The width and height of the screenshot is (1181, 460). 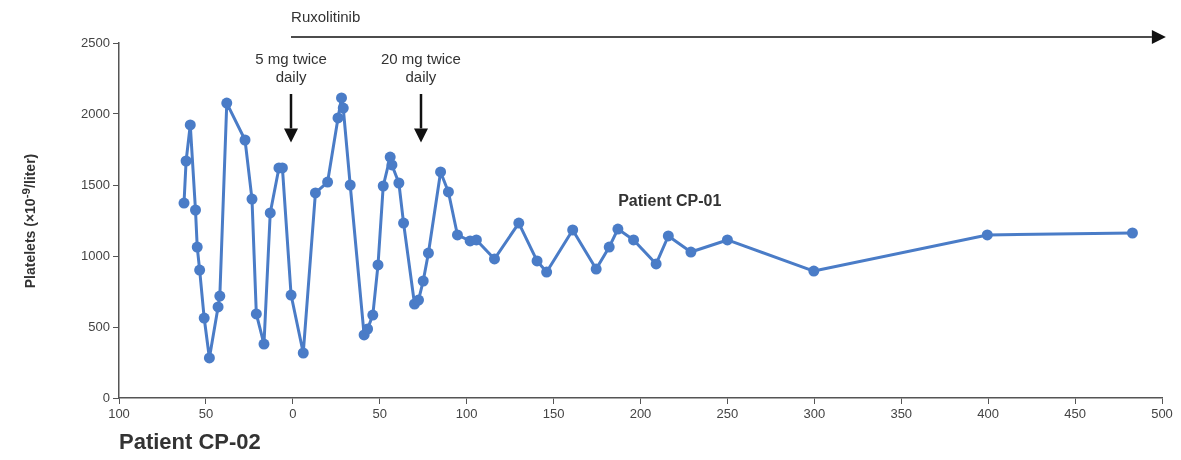 I want to click on x-tick-label: 300, so click(x=814, y=414).